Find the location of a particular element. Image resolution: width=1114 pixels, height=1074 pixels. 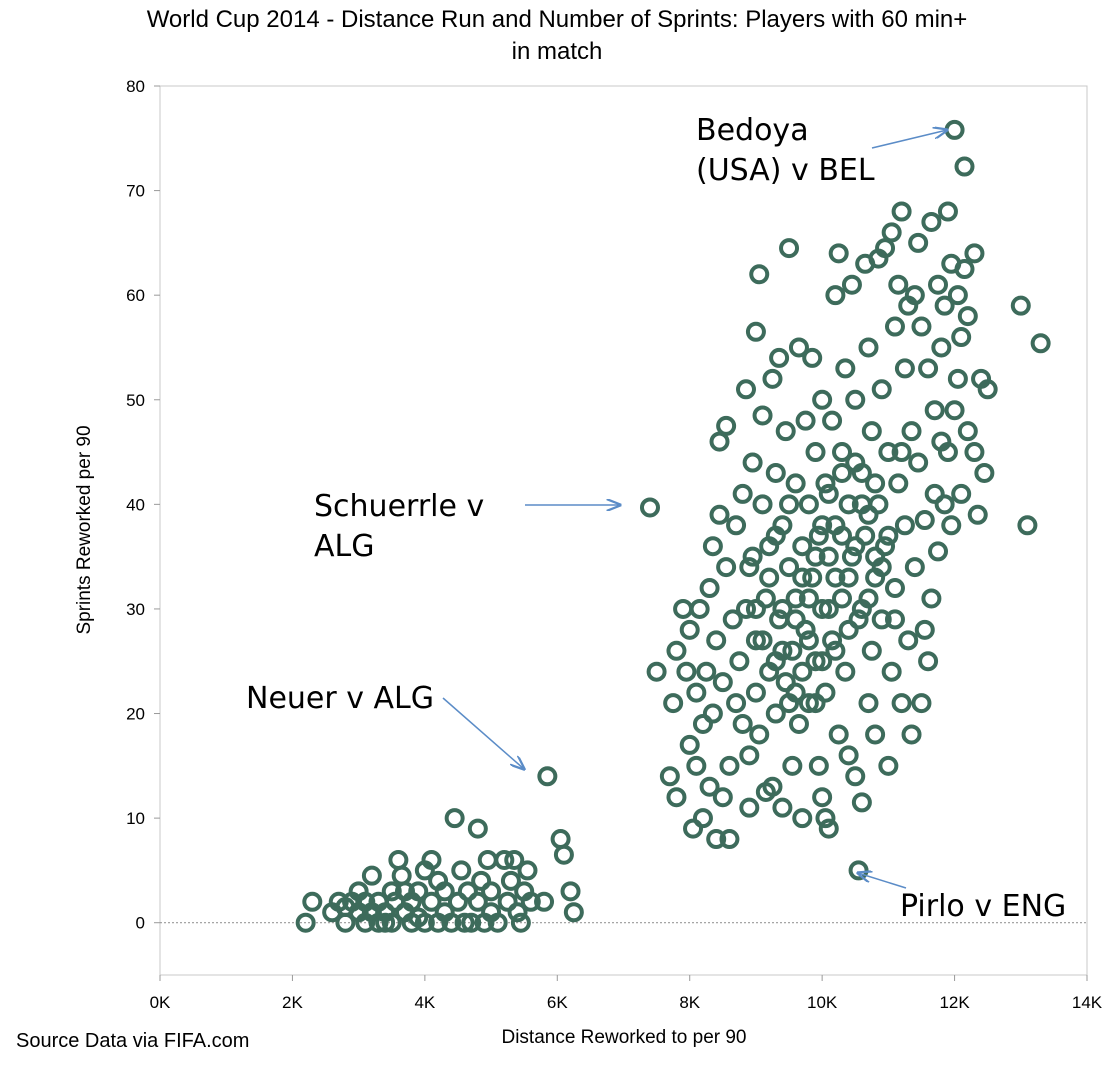

x-tick-label: 14K is located at coordinates (1087, 1002).